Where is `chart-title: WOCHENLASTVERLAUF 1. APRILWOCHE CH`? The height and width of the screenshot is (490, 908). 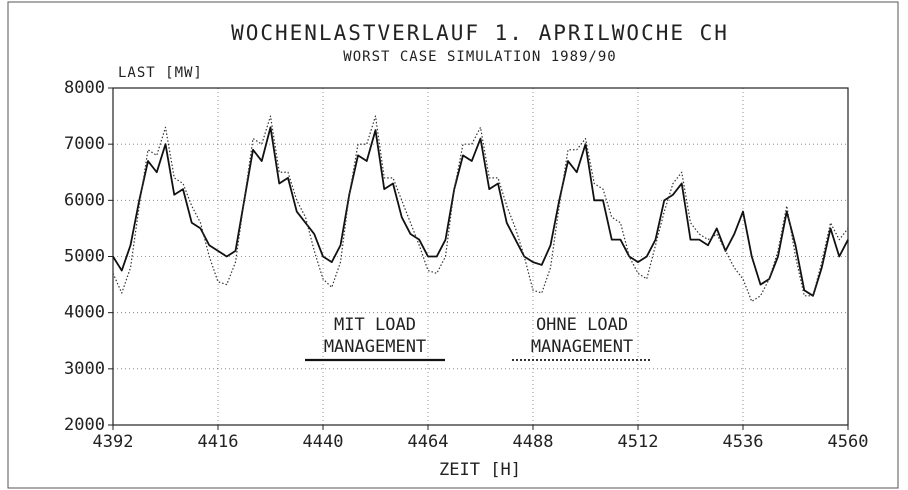
chart-title: WOCHENLASTVERLAUF 1. APRILWOCHE CH is located at coordinates (480, 33).